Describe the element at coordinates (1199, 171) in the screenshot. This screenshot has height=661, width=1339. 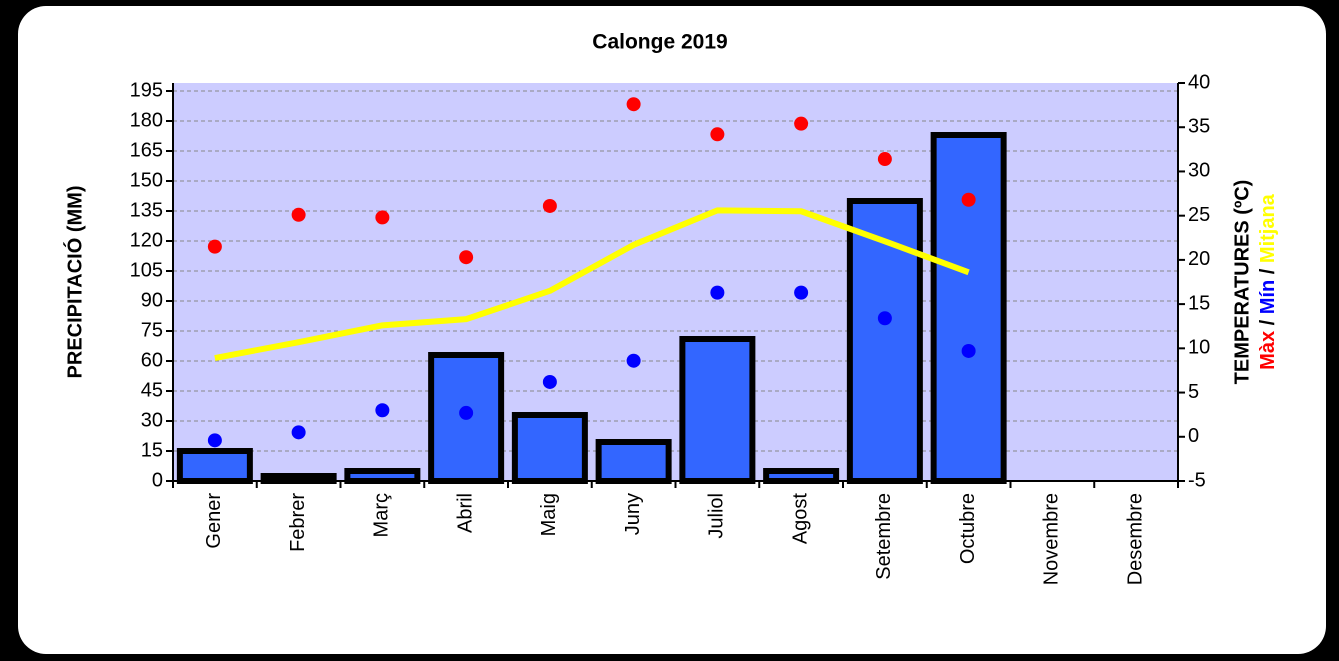
I see `y2-tick-label: 30` at that location.